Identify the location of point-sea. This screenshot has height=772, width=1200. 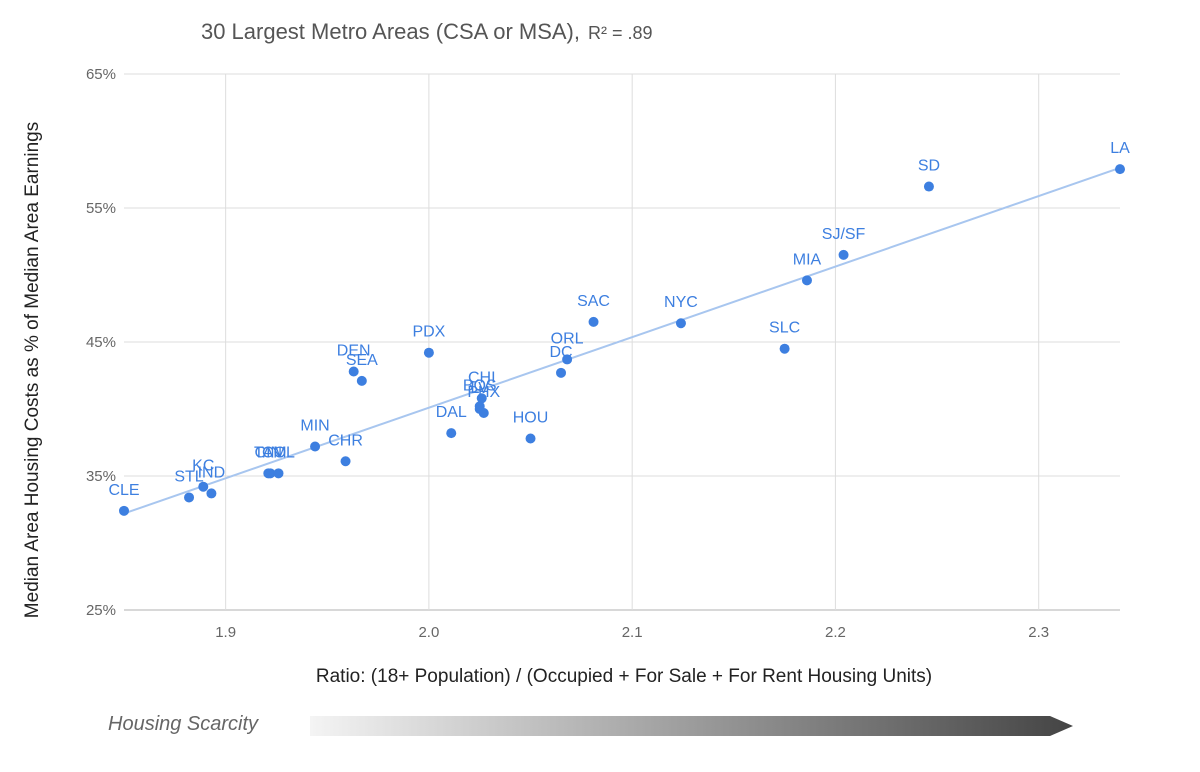
(361, 380).